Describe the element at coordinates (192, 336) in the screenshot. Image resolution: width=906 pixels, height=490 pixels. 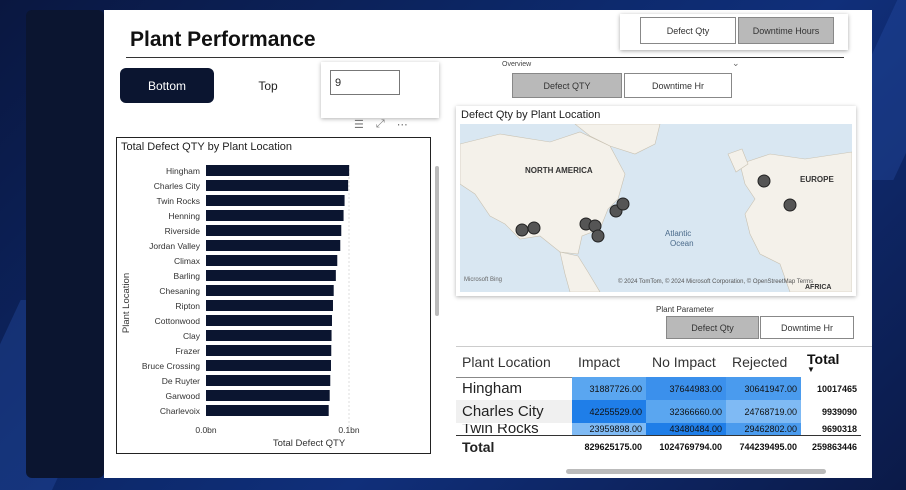
I see `category-label: Clay` at that location.